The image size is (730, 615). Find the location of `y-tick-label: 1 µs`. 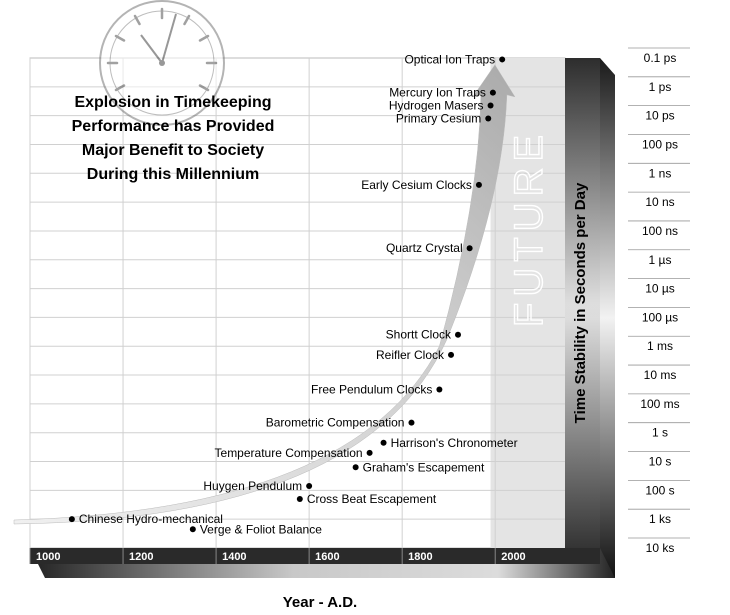

y-tick-label: 1 µs is located at coordinates (660, 260).